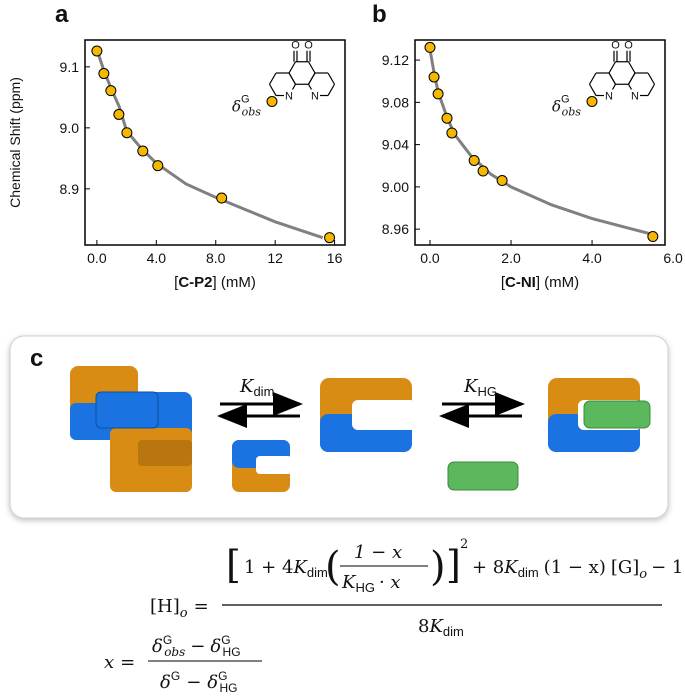 The width and height of the screenshot is (685, 699). I want to click on eq-sup: 2, so click(464, 544).